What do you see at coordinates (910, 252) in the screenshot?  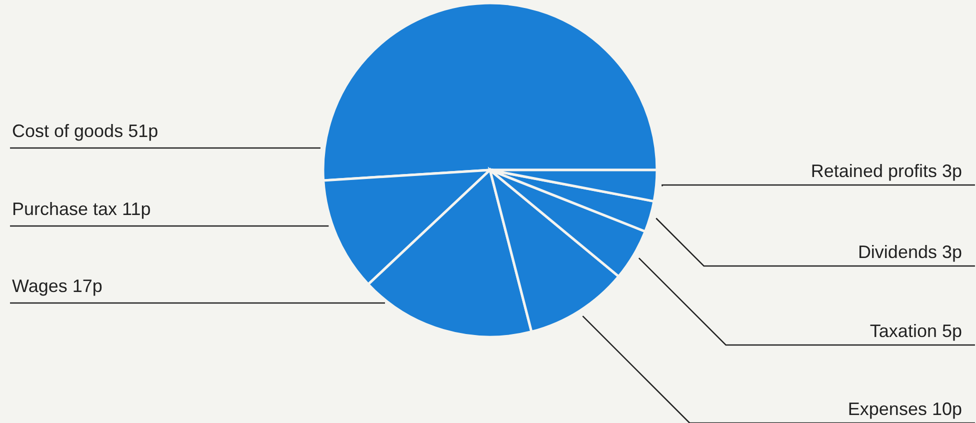 I see `slice-label: Dividends 3p` at bounding box center [910, 252].